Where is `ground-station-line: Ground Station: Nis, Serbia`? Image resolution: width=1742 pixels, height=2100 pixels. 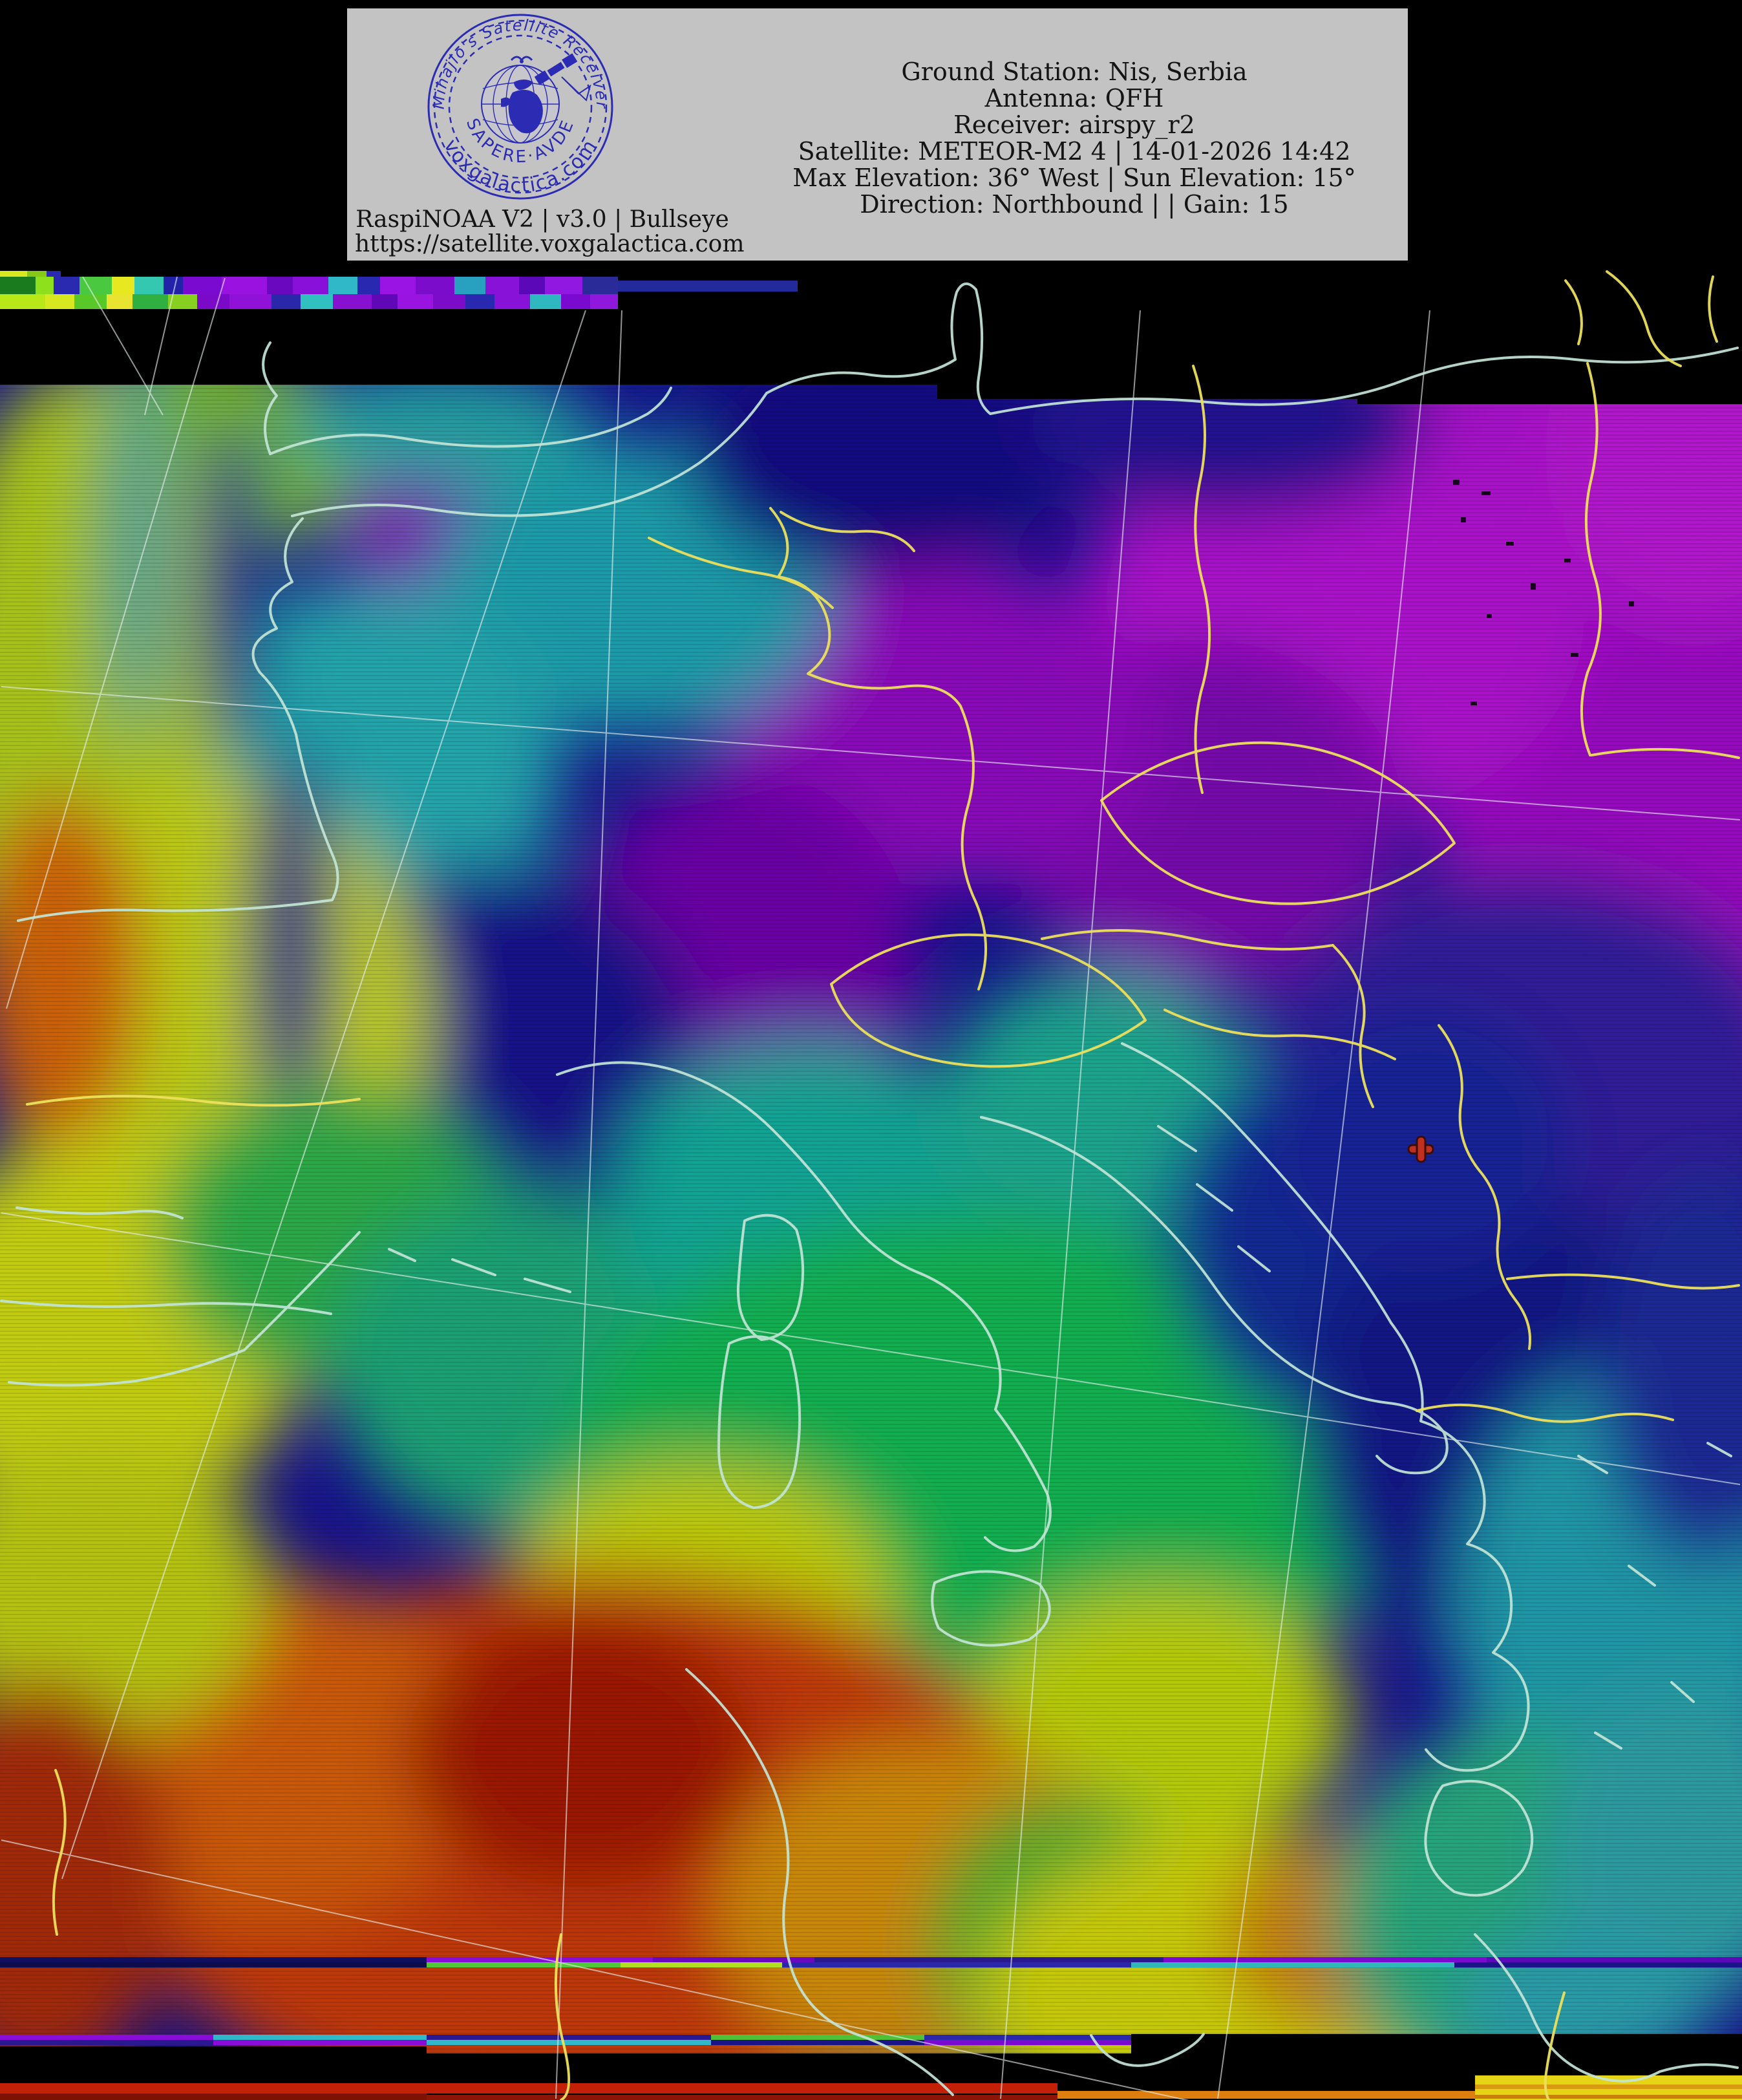
ground-station-line: Ground Station: Nis, Serbia is located at coordinates (1074, 72).